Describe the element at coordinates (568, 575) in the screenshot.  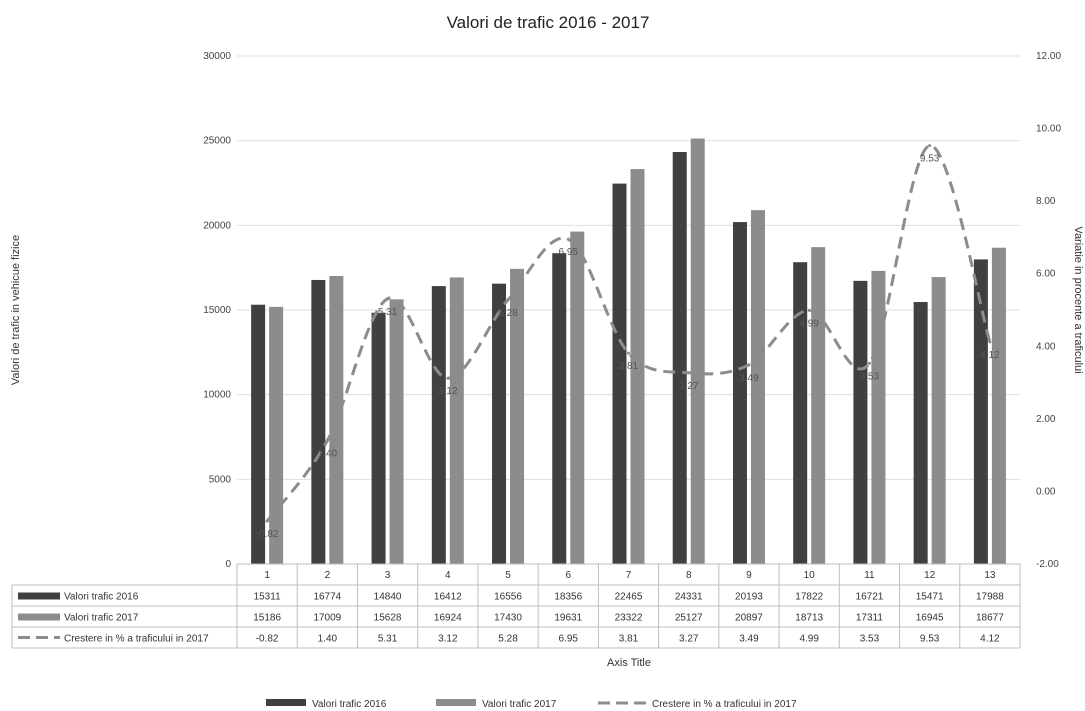
I see `category-label: 6` at that location.